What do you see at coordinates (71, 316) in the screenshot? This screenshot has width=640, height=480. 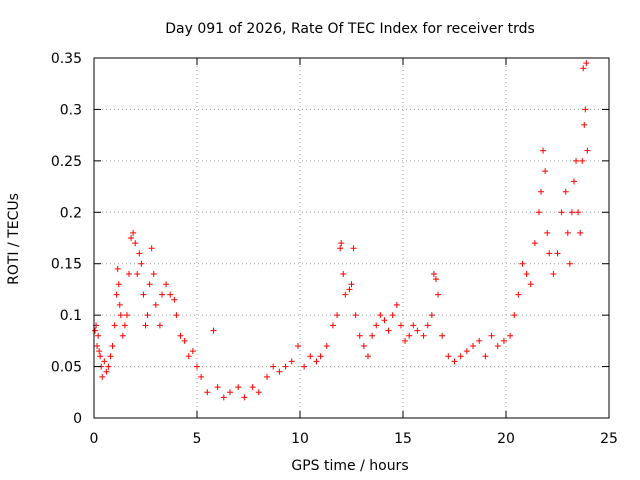 I see `y-tick-label: 0.1` at bounding box center [71, 316].